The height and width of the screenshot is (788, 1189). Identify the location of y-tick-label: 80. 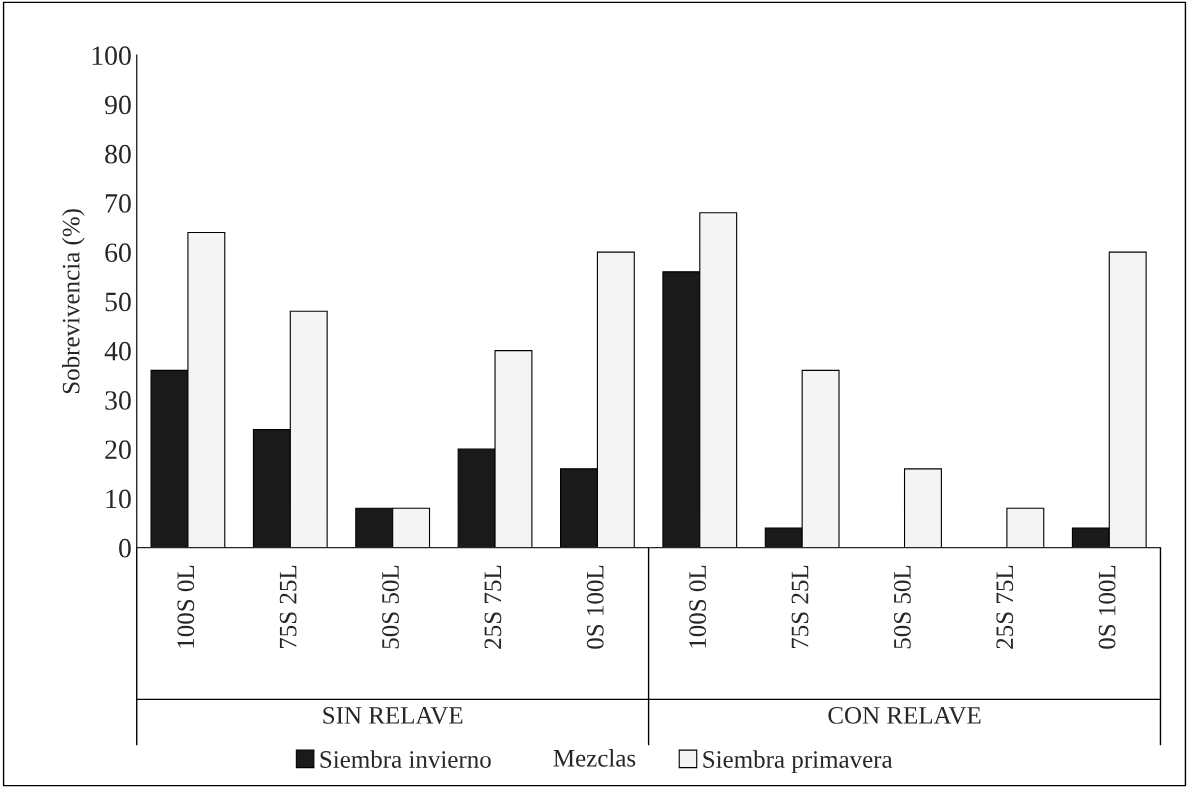
(118, 154).